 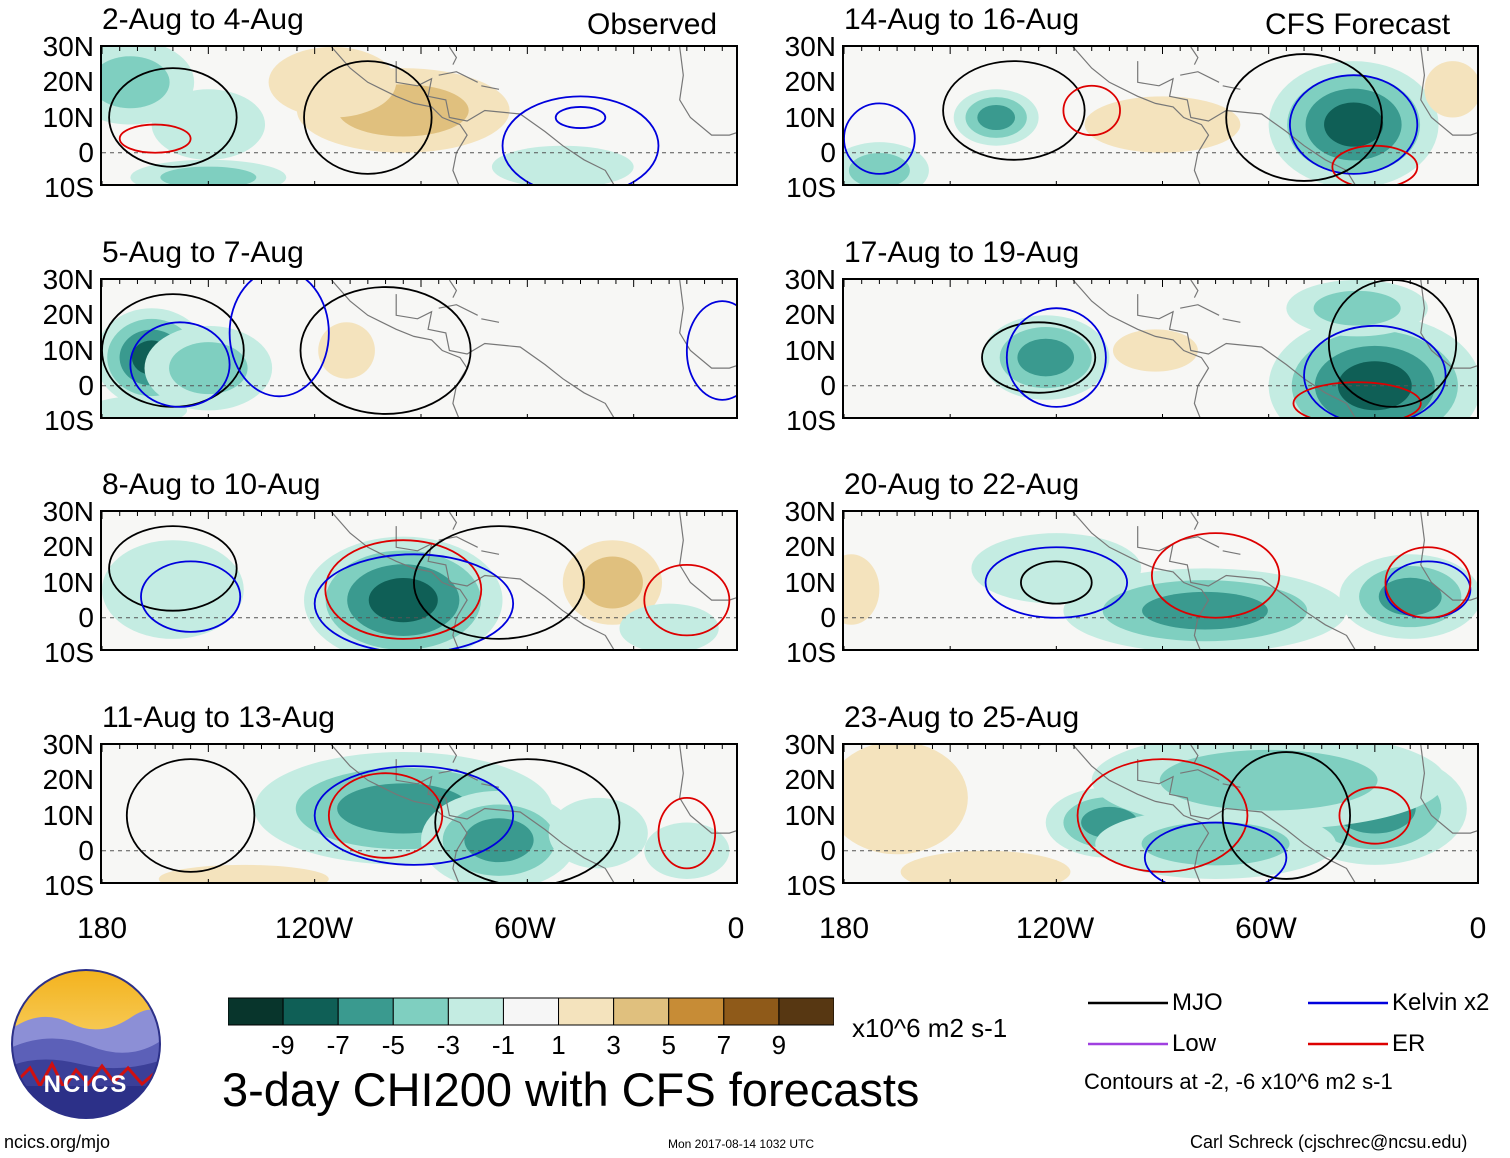 What do you see at coordinates (810, 315) in the screenshot?
I see `lat-label-p6-1: 20N` at bounding box center [810, 315].